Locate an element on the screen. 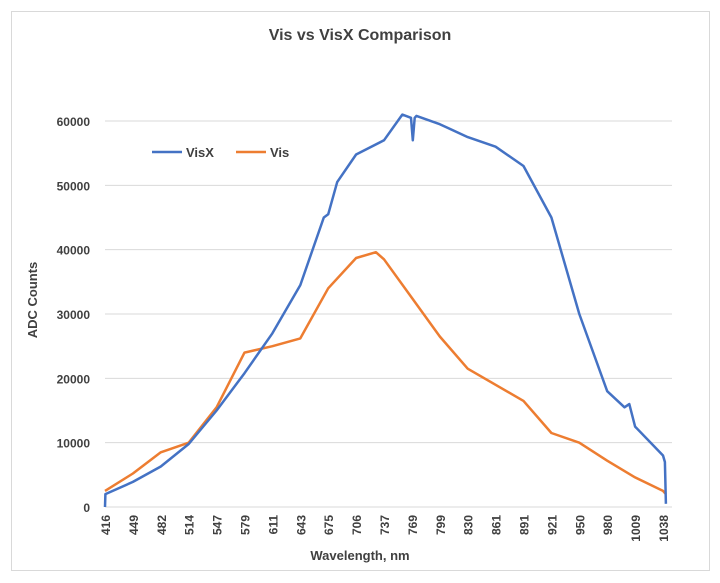 This screenshot has width=720, height=583. y-tick-label: 50000 is located at coordinates (74, 186).